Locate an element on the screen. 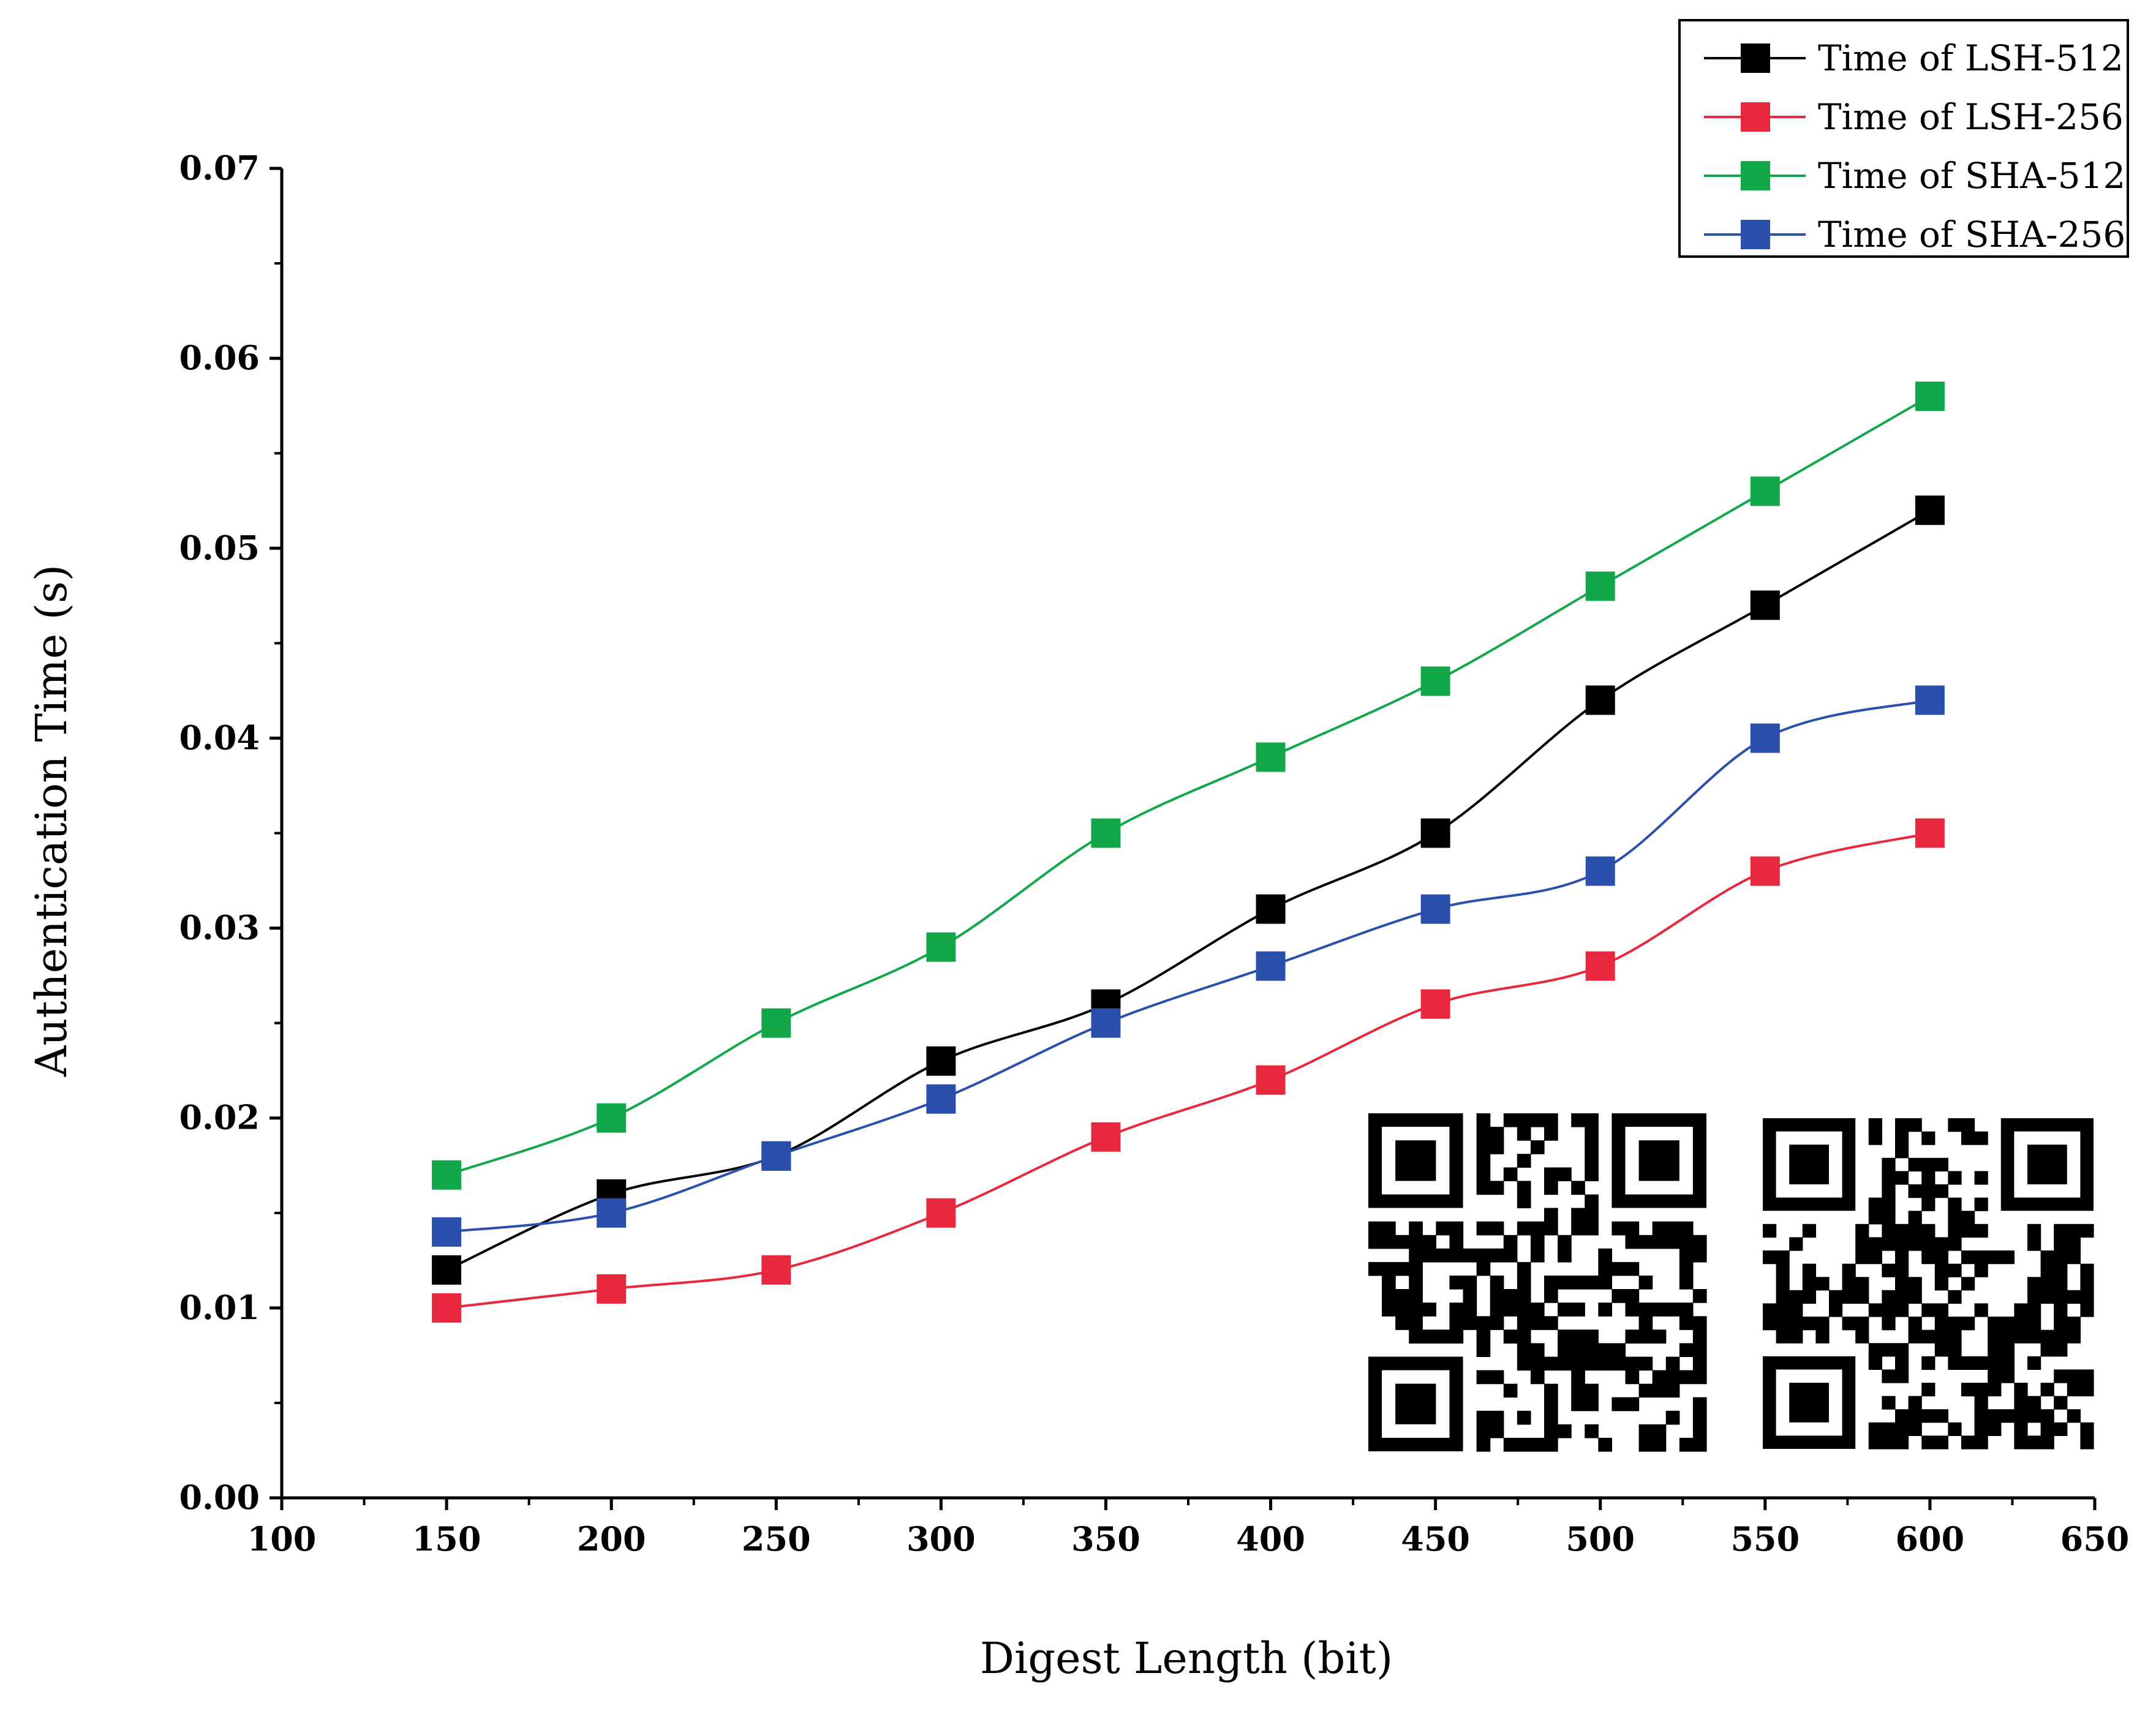 The image size is (2156, 1722). x-axis-title: Digest Length (bit) is located at coordinates (1186, 1658).